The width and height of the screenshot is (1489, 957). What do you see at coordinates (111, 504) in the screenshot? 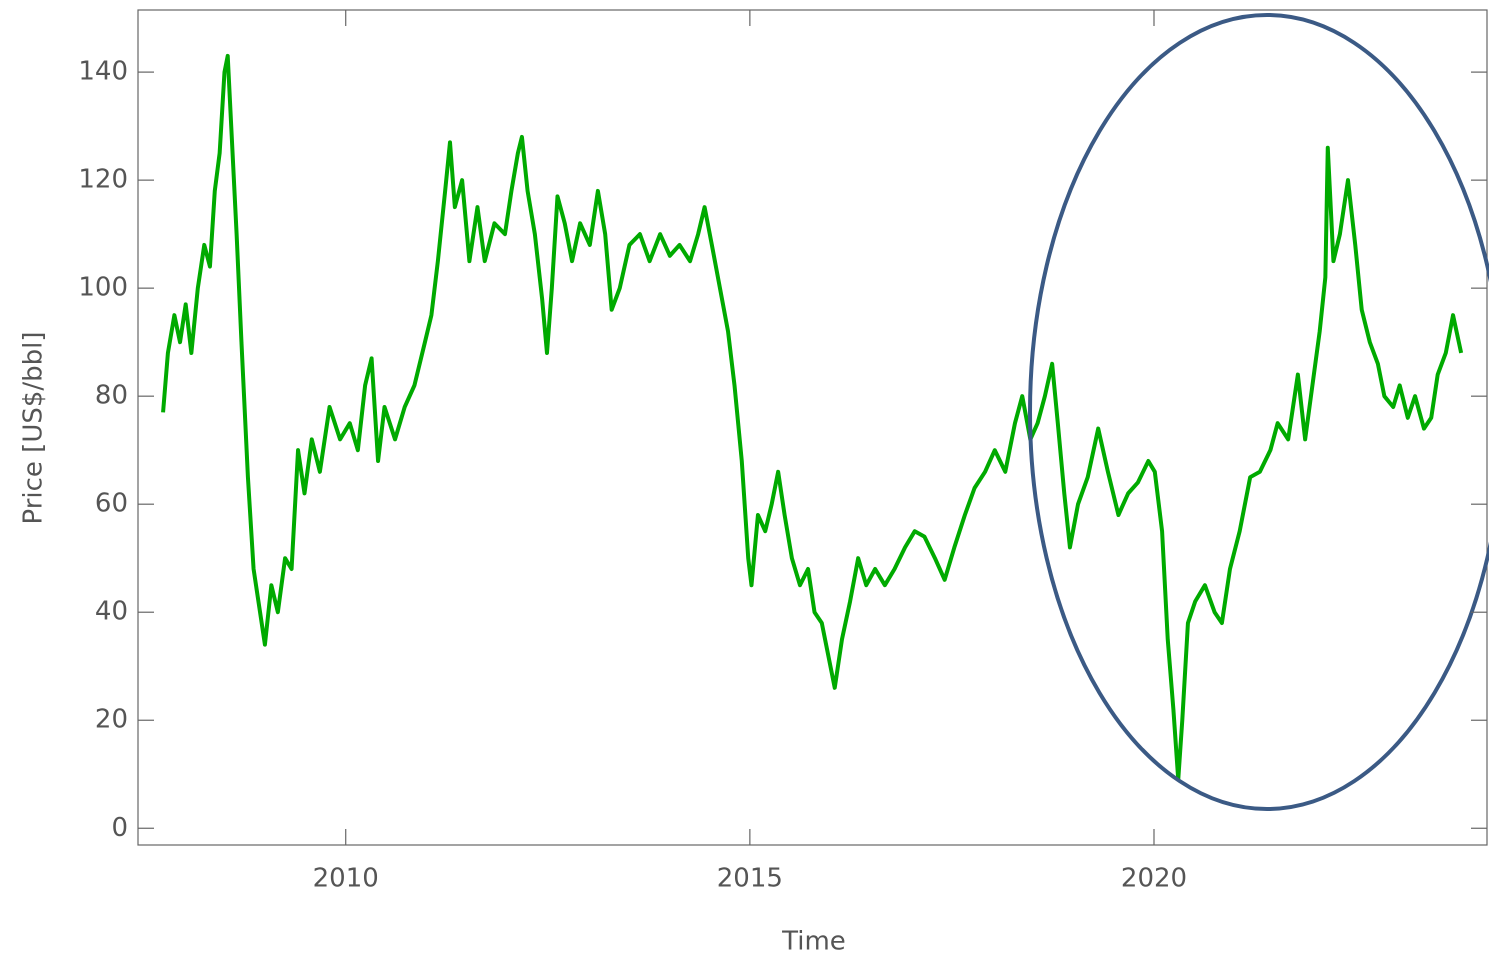
I see `y-tick-label: 60` at bounding box center [111, 504].